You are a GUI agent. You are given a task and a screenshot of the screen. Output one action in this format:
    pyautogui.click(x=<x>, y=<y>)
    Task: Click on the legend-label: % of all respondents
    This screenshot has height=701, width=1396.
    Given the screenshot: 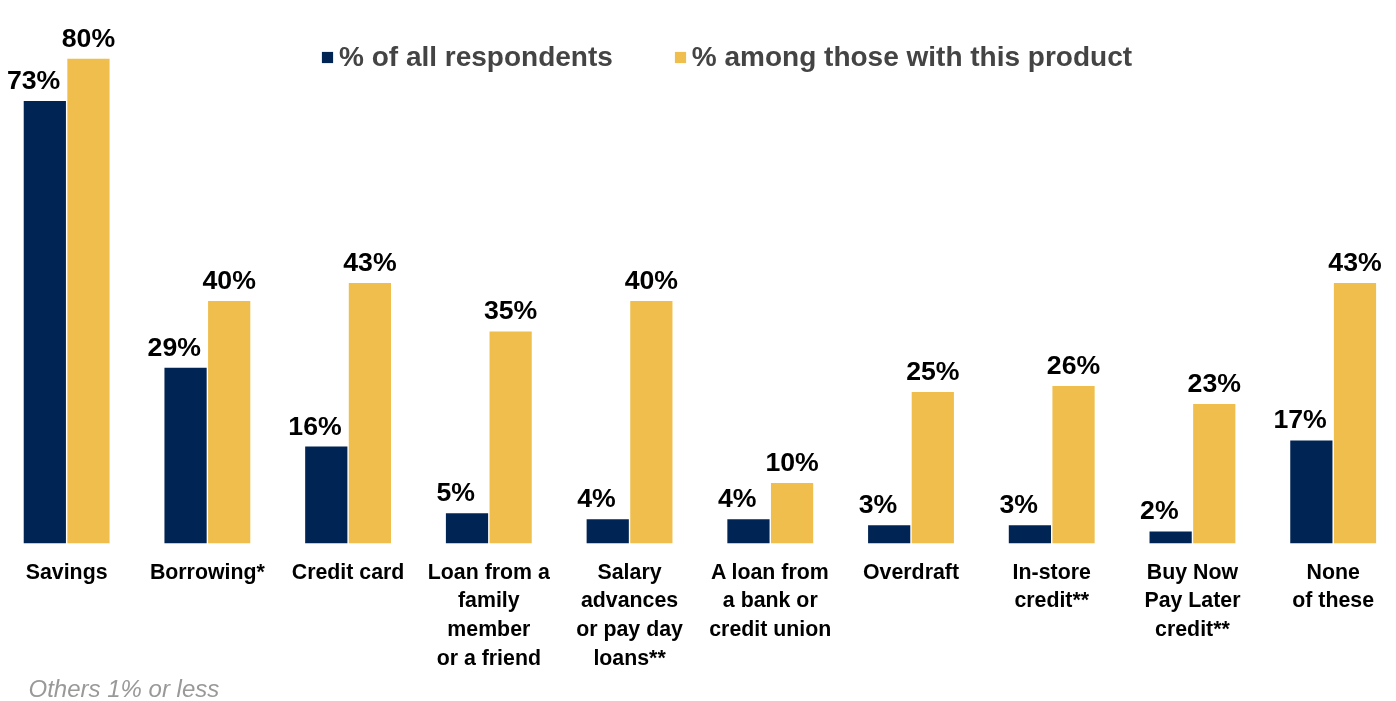 What is the action you would take?
    pyautogui.click(x=476, y=57)
    